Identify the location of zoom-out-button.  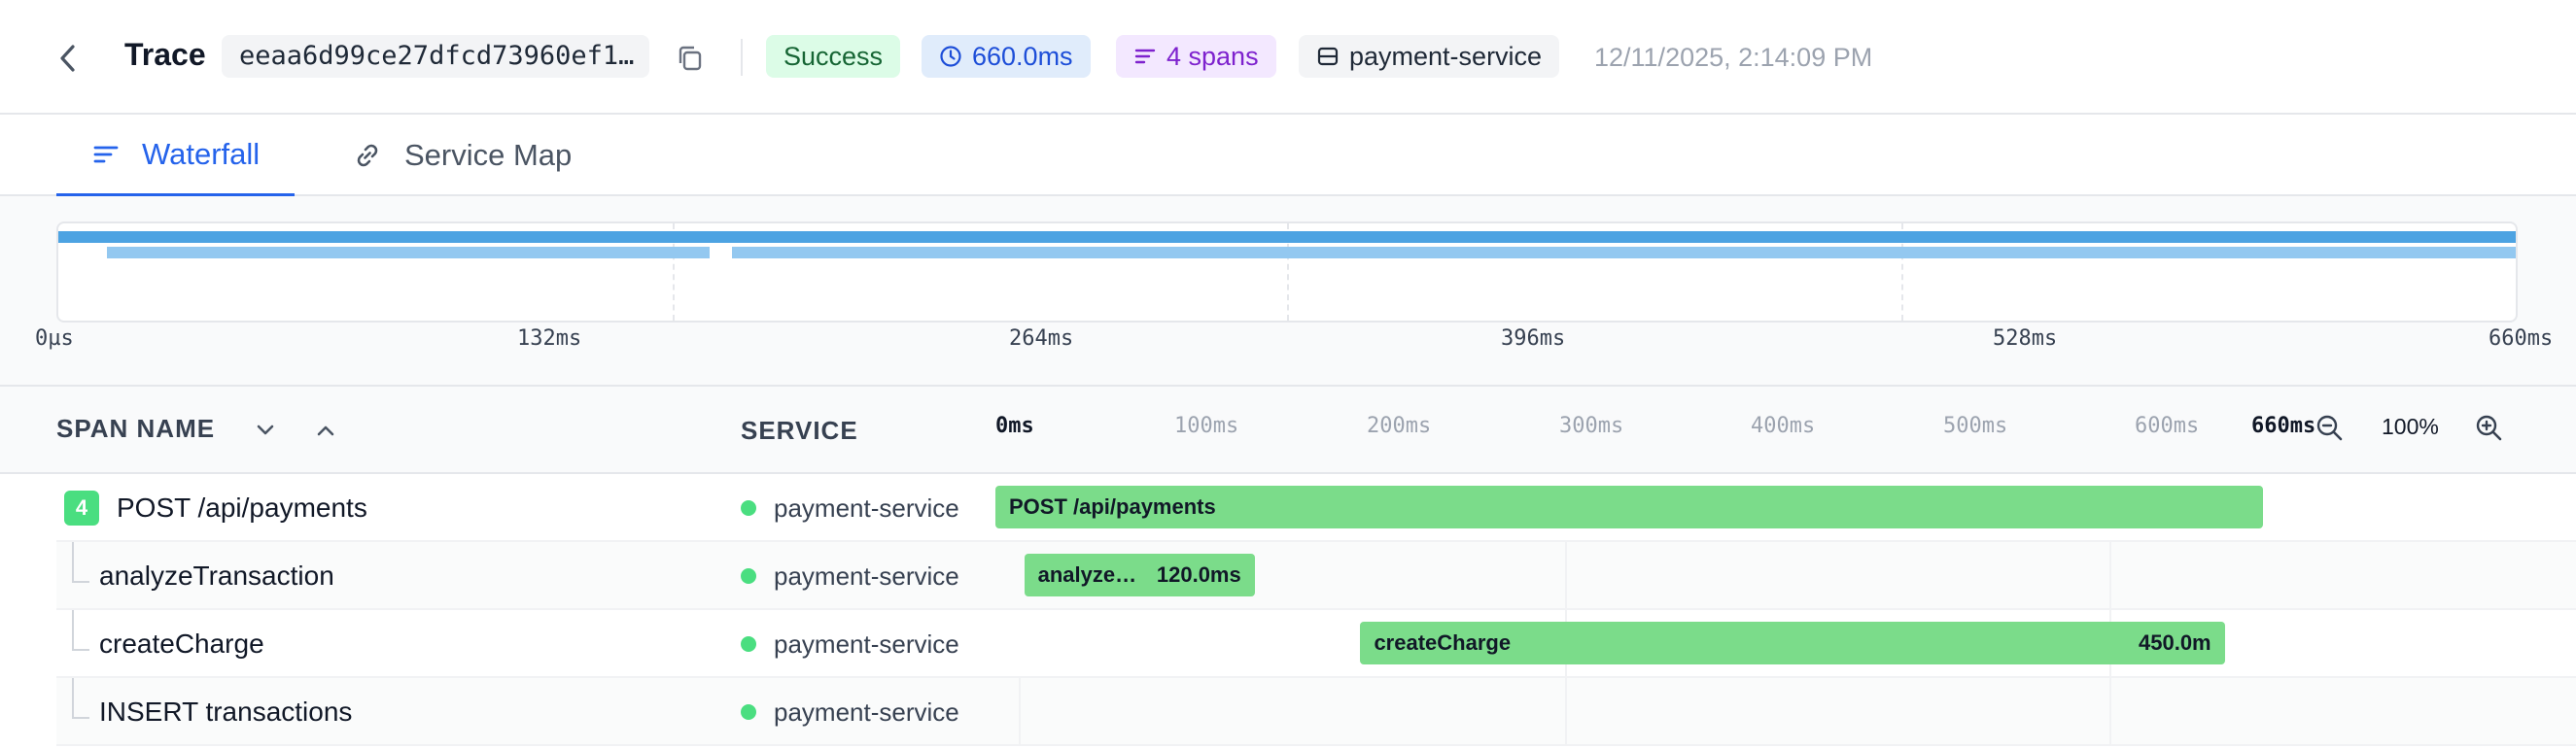
(2331, 428).